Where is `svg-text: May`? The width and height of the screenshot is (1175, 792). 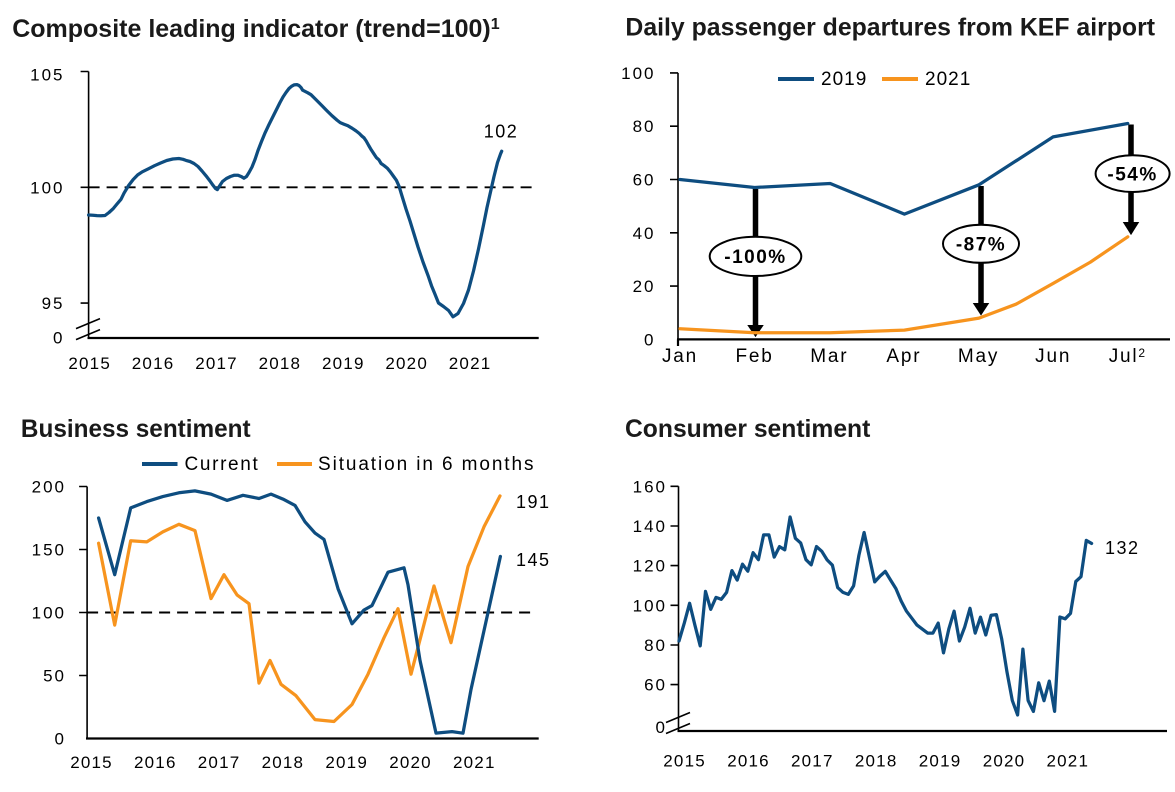 svg-text: May is located at coordinates (978, 356).